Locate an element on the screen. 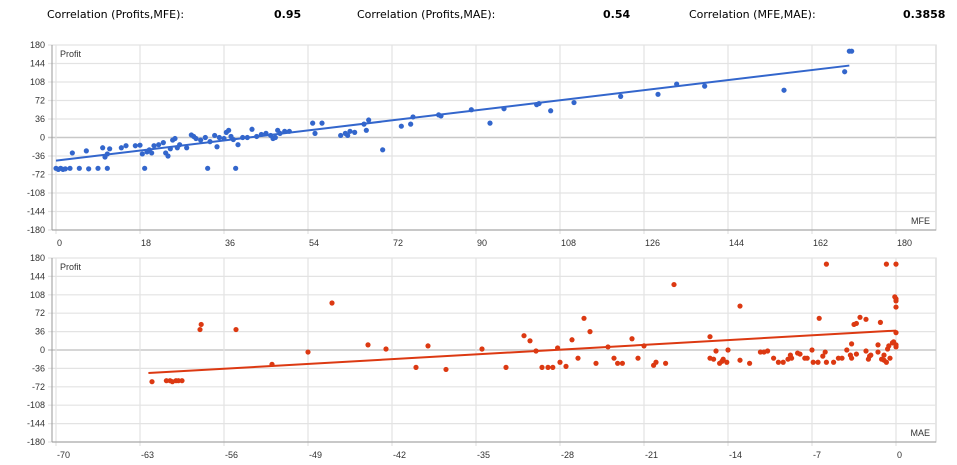  x-tick-label: 180 is located at coordinates (904, 243).